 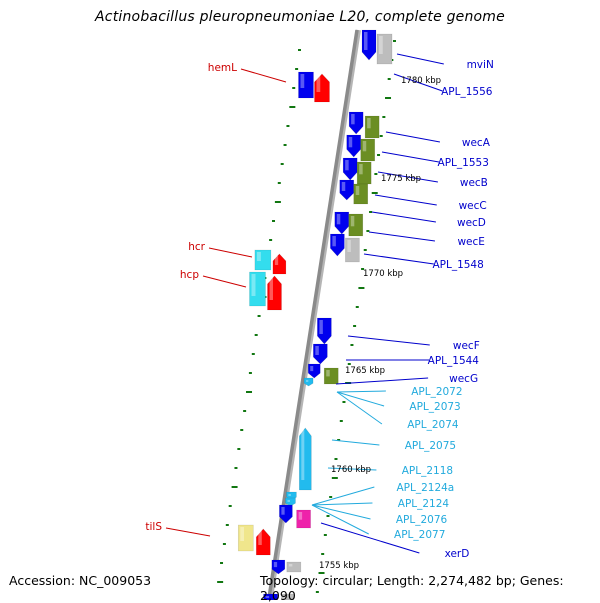 I want to click on gene-wecf, so click(x=324, y=331).